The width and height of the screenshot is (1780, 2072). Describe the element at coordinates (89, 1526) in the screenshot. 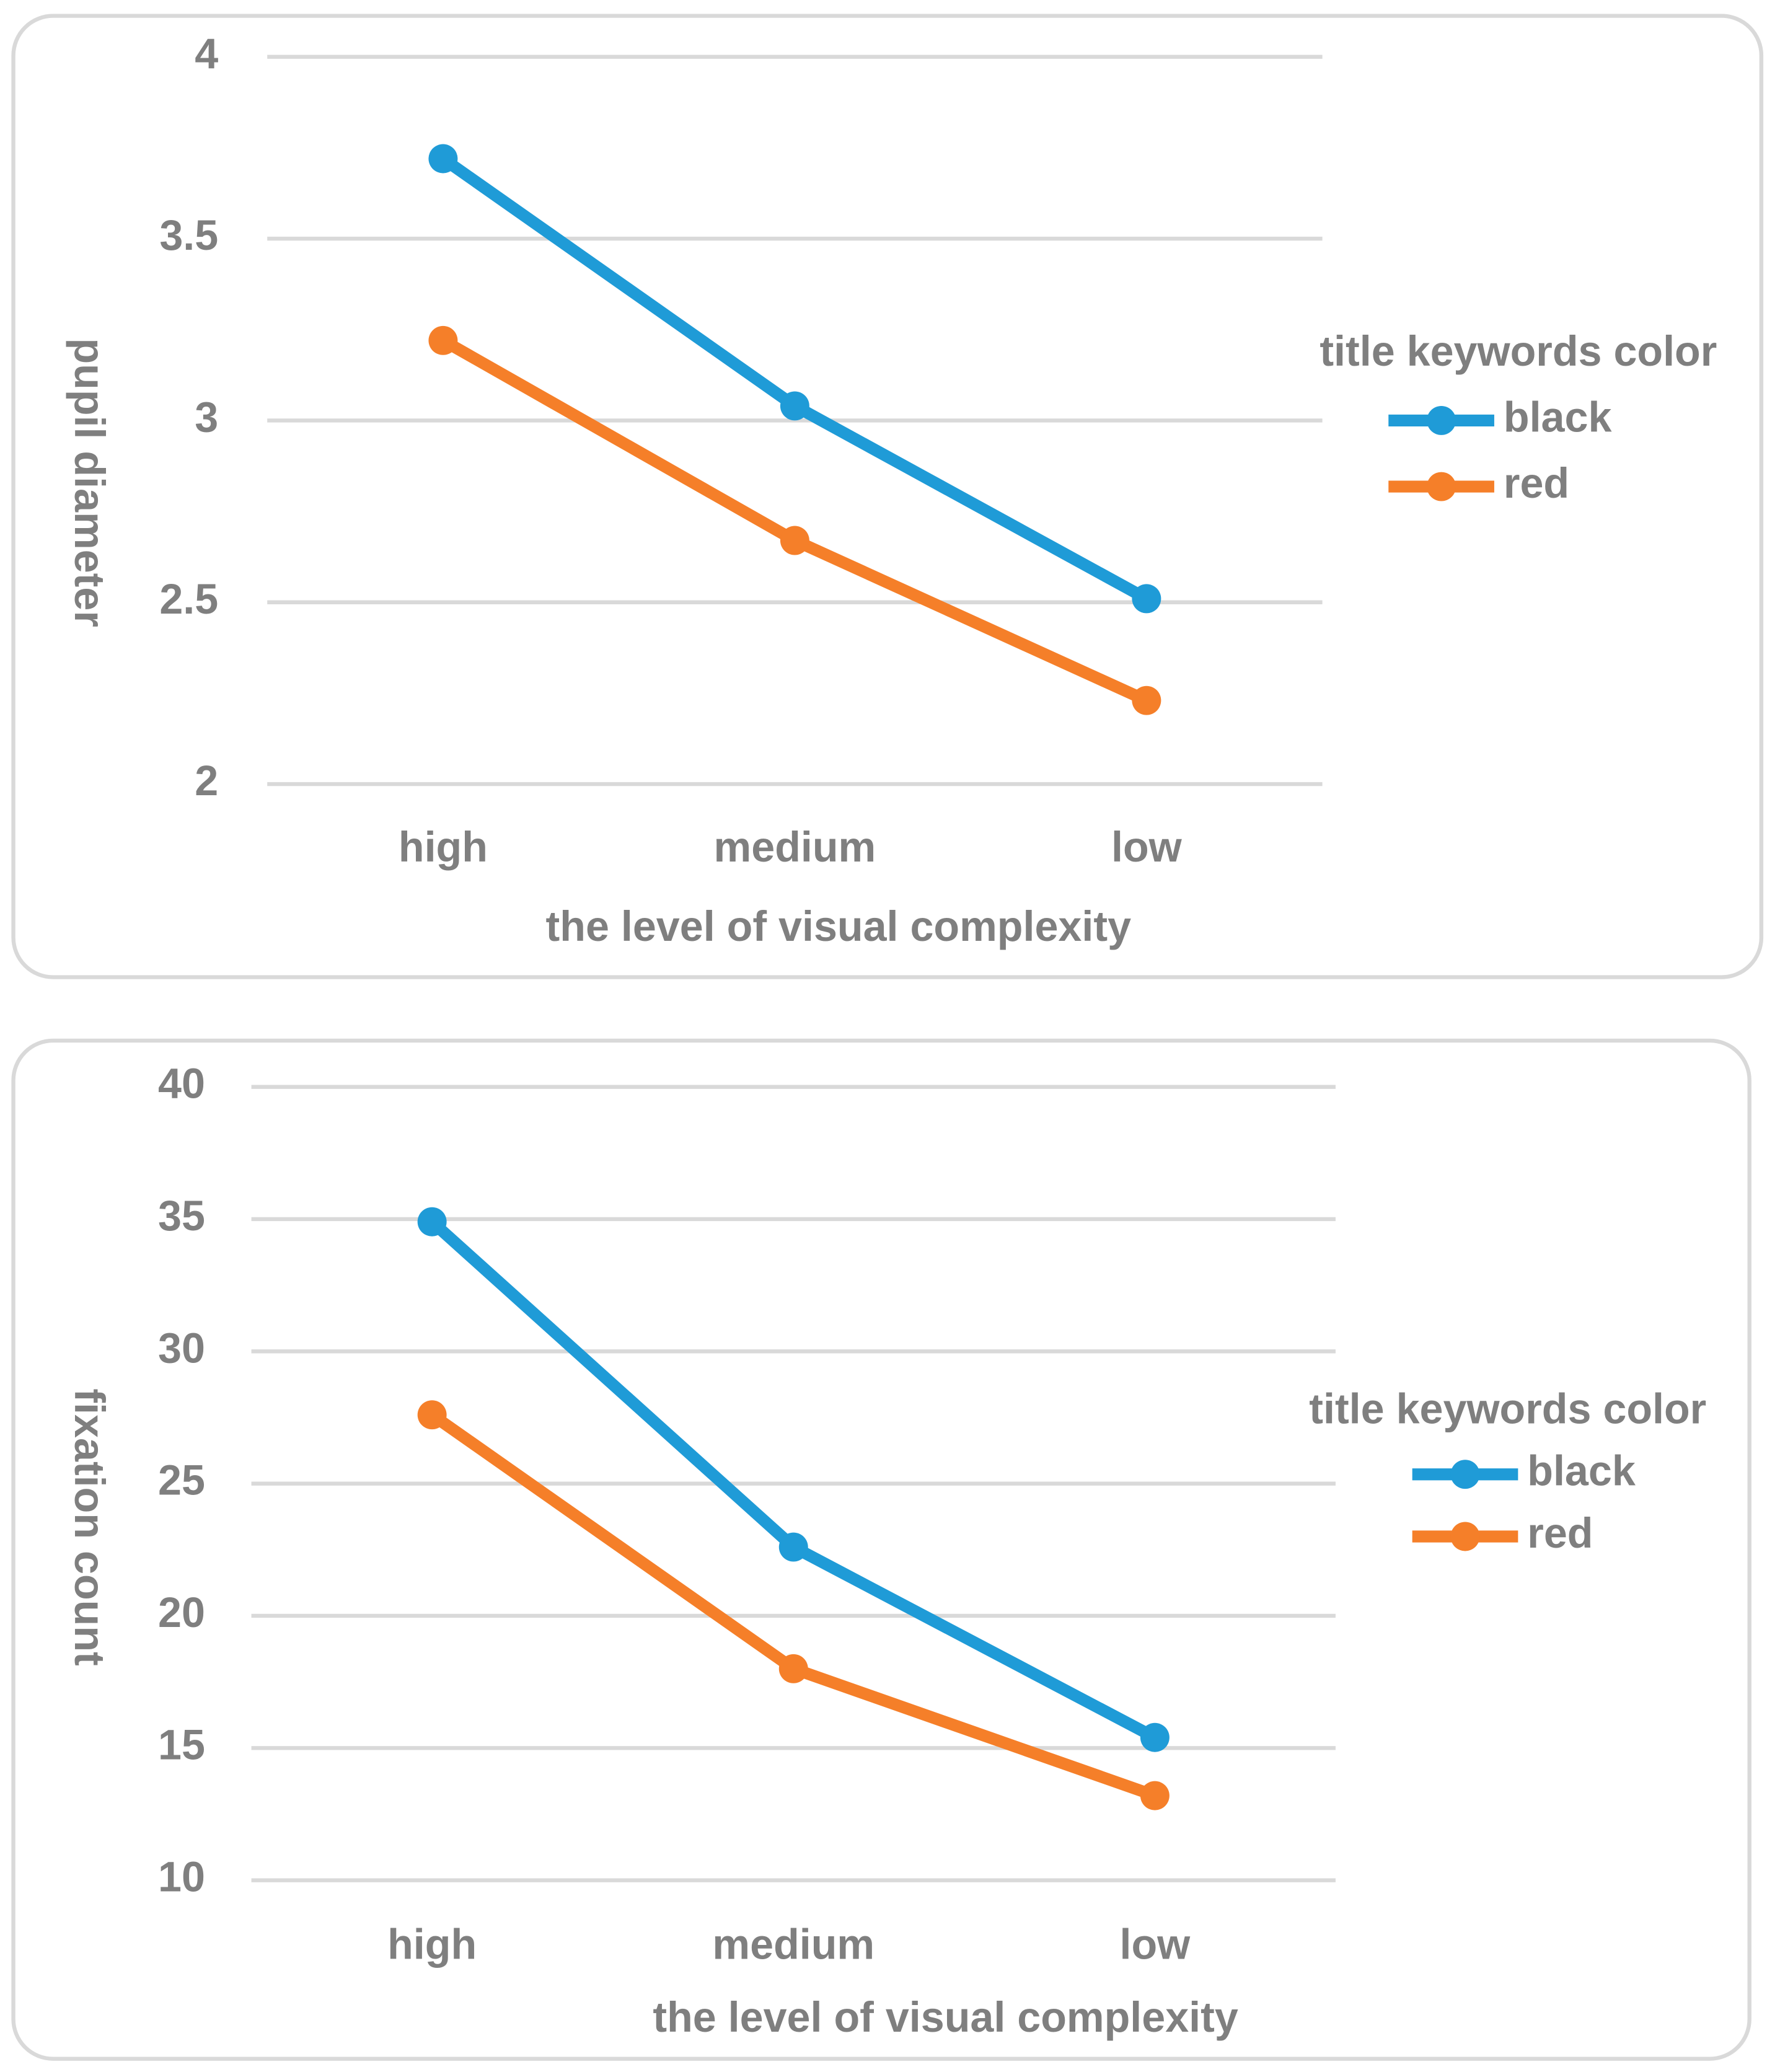

I see `y-axis-label: fixation count` at that location.